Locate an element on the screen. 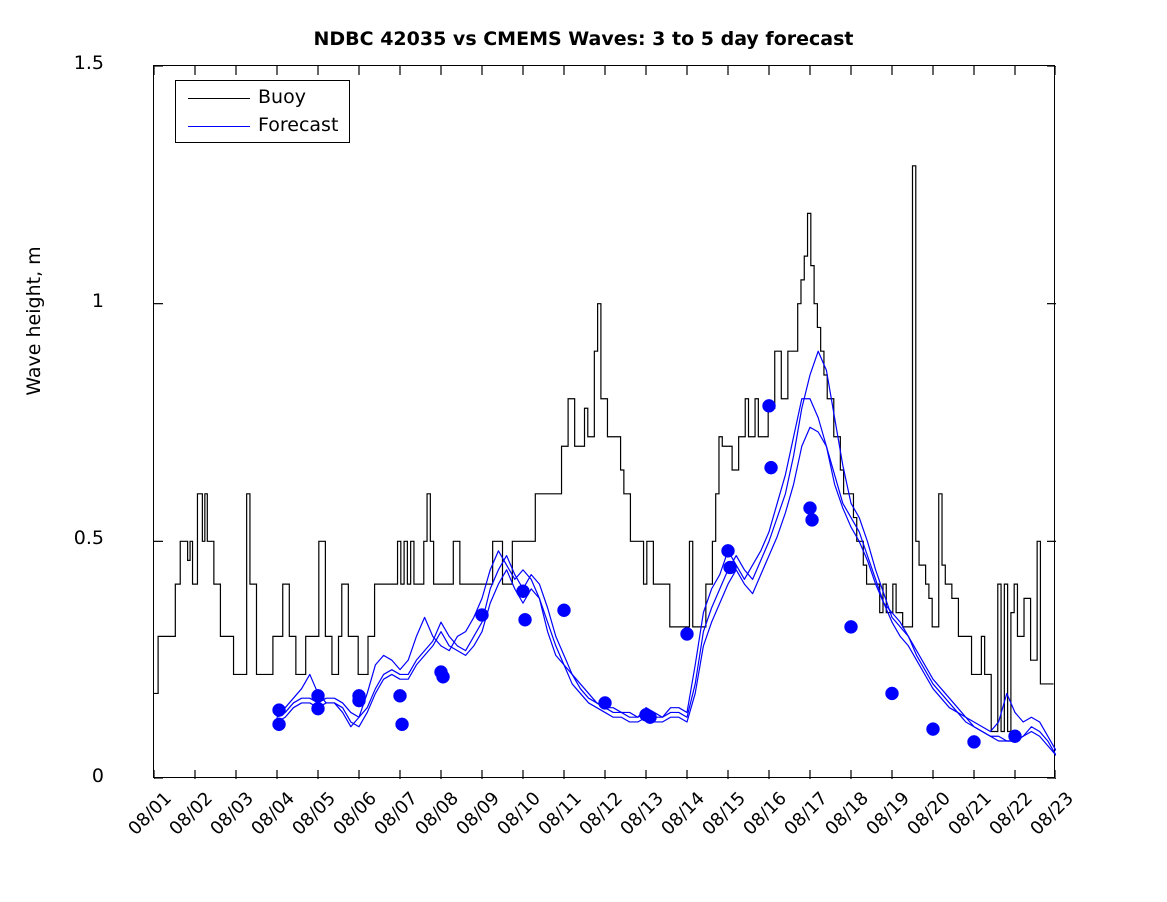 The image size is (1167, 902). legend-item-forecast: Forecast is located at coordinates (263, 127).